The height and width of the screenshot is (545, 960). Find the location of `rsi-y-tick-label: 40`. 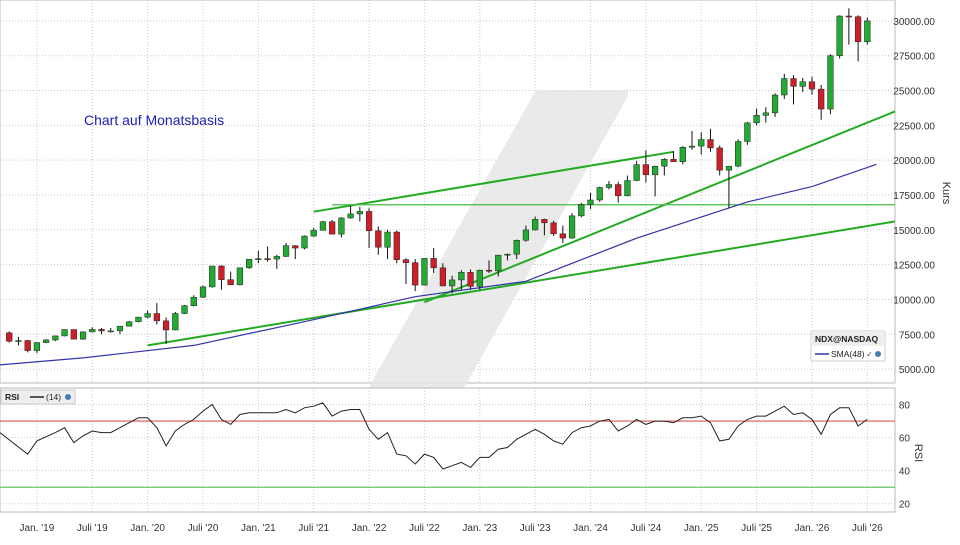

rsi-y-tick-label: 40 is located at coordinates (905, 472).